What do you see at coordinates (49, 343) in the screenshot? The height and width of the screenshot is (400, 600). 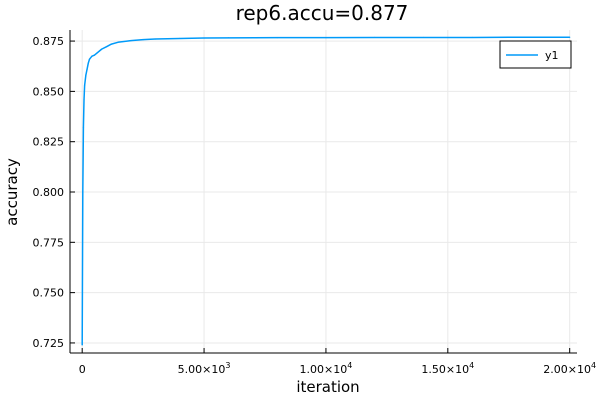 I see `y-tick-label: 0.725` at bounding box center [49, 343].